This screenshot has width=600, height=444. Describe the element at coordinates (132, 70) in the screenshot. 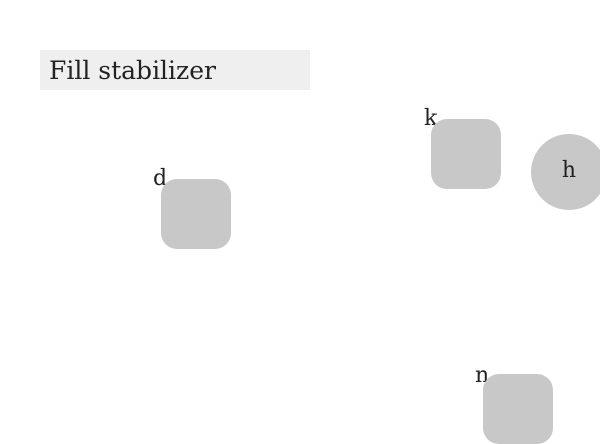

I see `page-title: Fill stabilizer` at that location.